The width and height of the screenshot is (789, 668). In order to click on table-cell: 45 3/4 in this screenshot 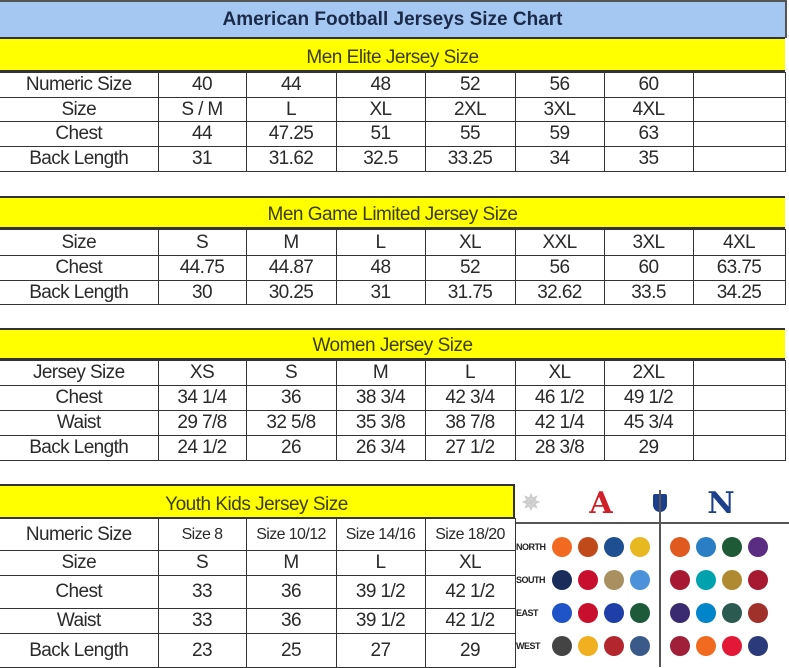, I will do `click(648, 423)`.